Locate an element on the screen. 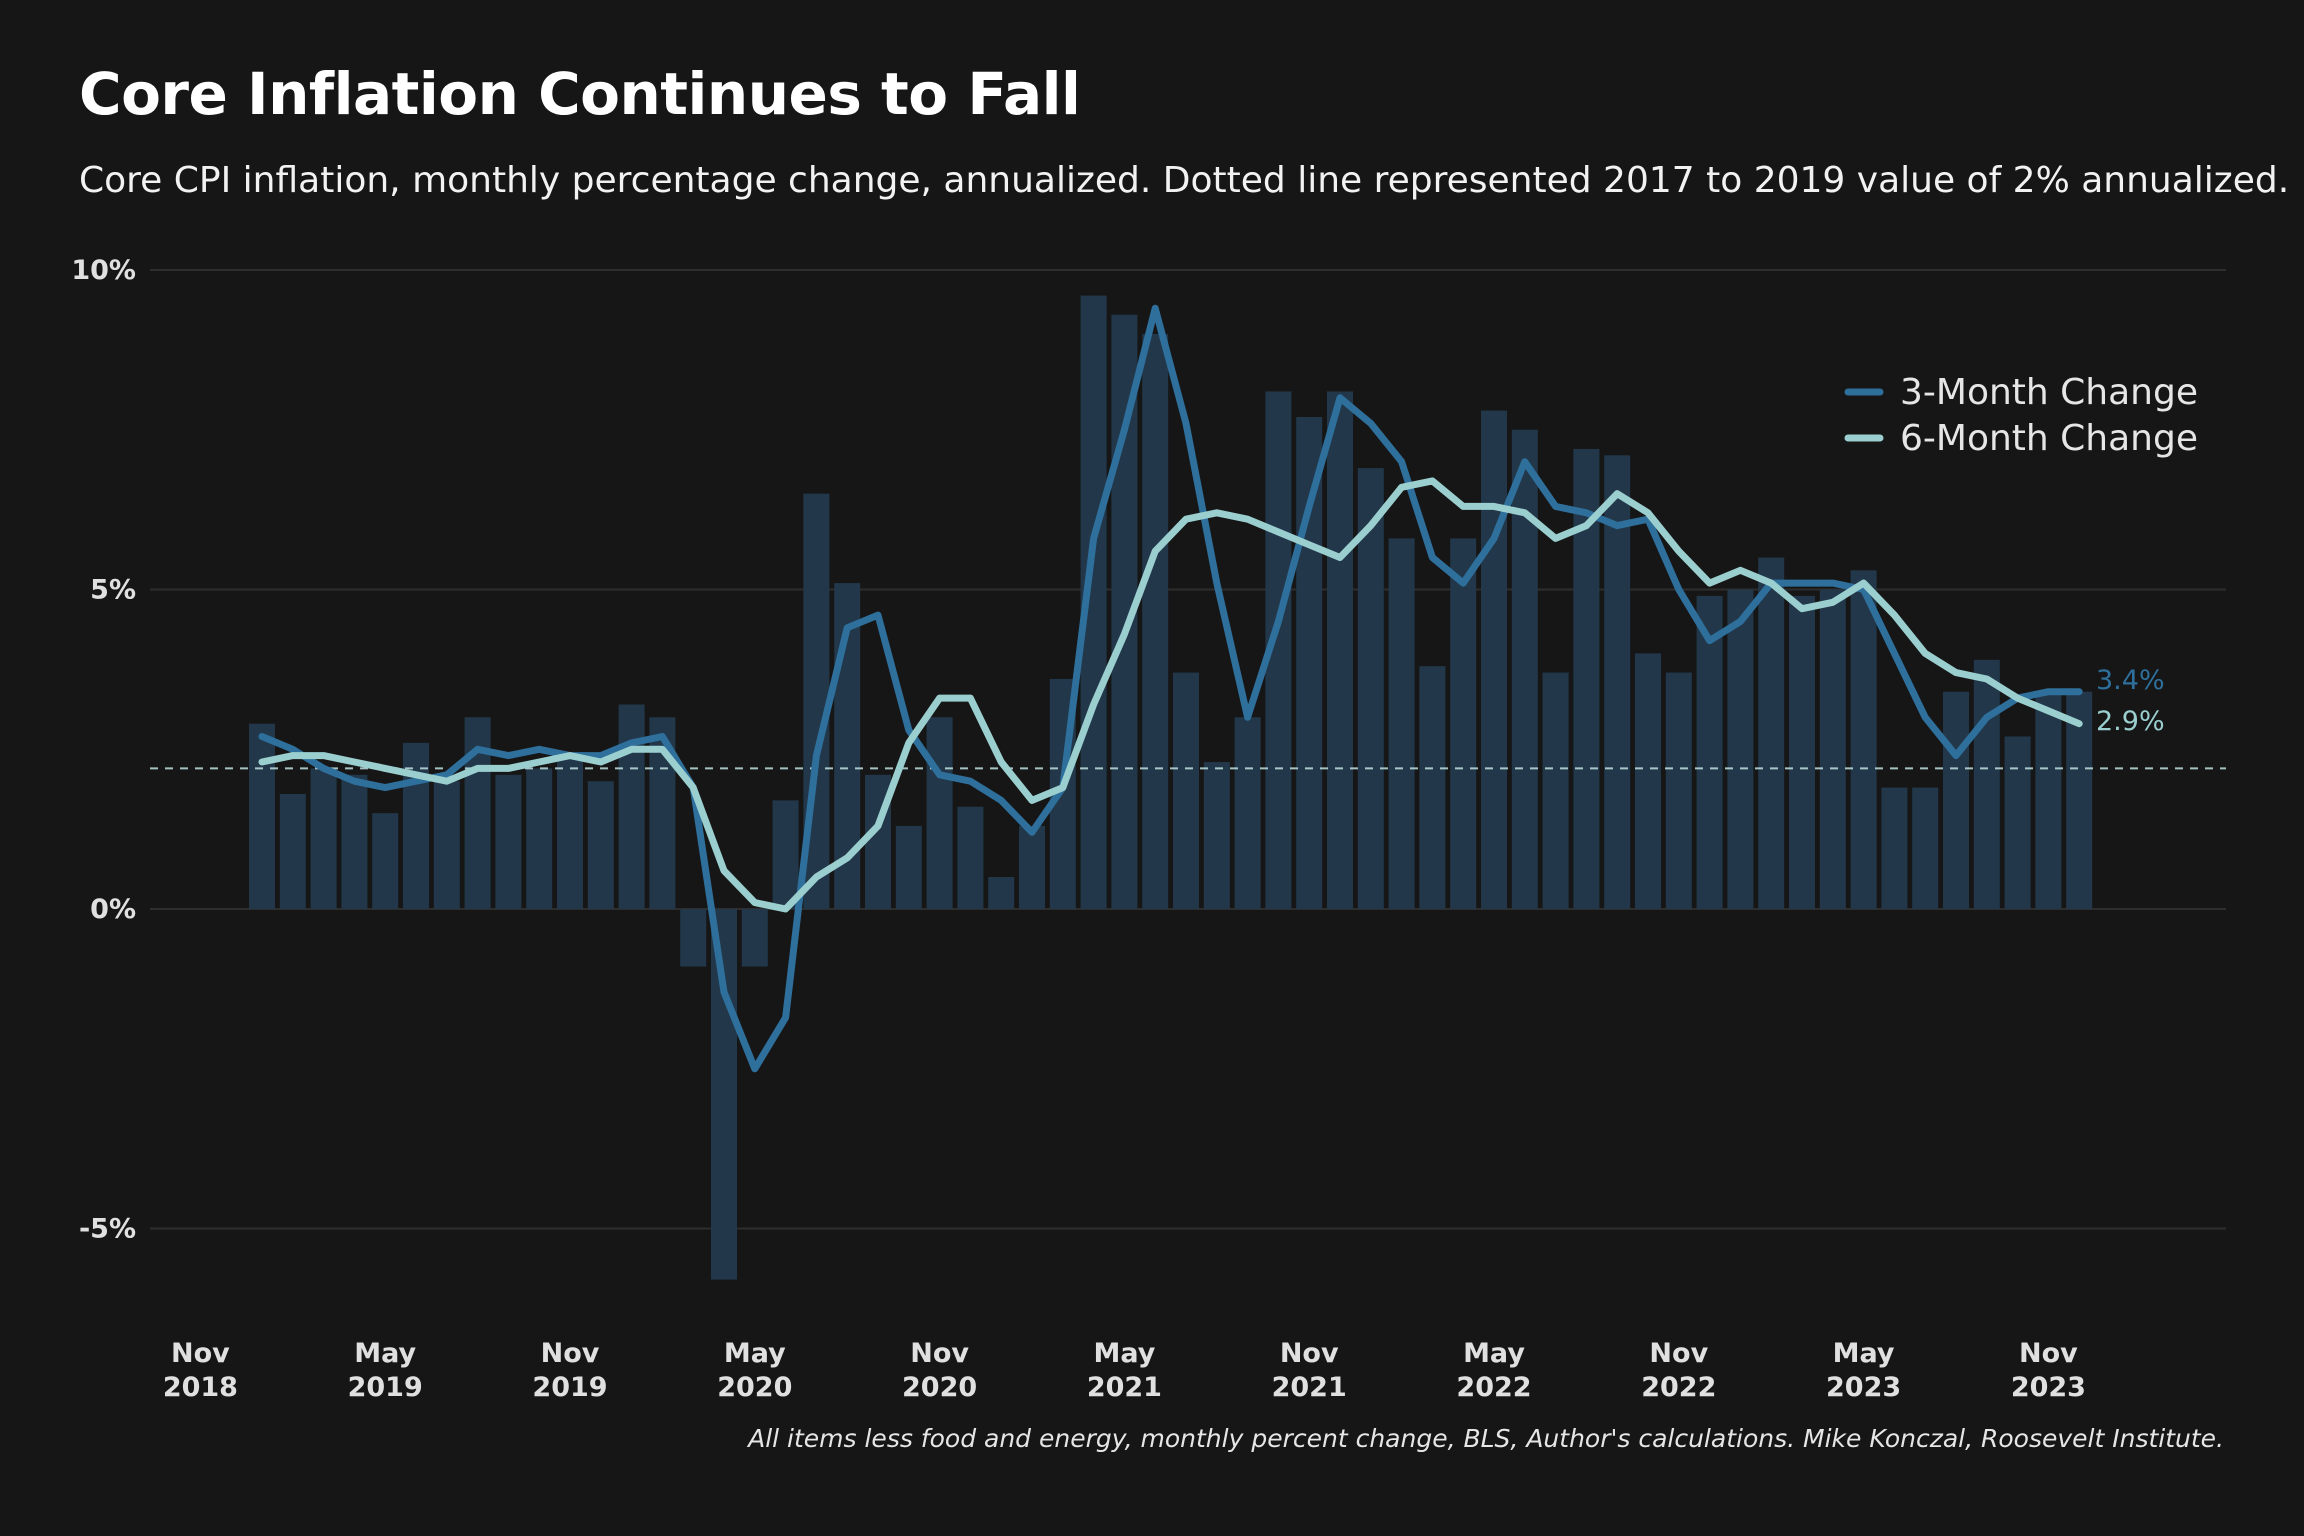 The image size is (2304, 1536). y-tick-label: -5% is located at coordinates (107, 1229).